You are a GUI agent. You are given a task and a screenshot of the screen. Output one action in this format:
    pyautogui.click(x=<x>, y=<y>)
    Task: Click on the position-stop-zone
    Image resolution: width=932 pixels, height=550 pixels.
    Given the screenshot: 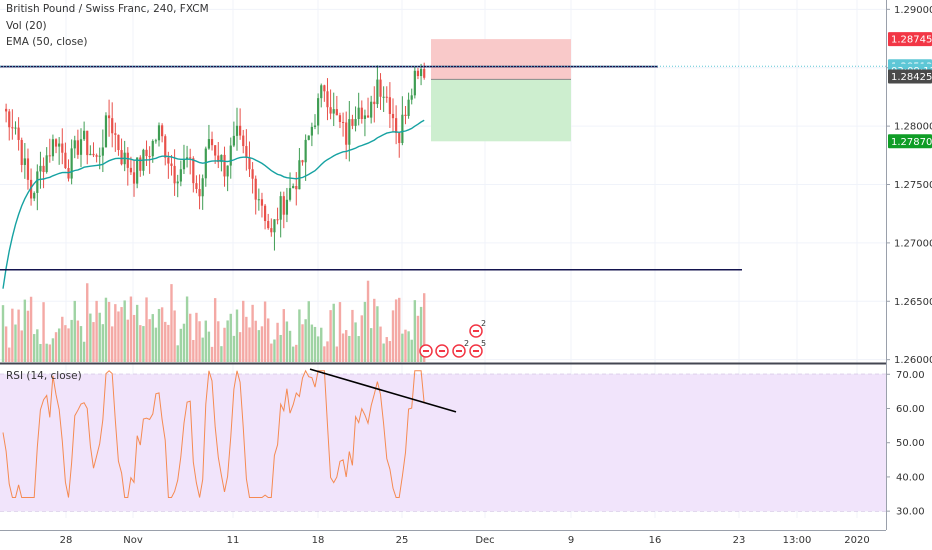 What is the action you would take?
    pyautogui.click(x=501, y=59)
    